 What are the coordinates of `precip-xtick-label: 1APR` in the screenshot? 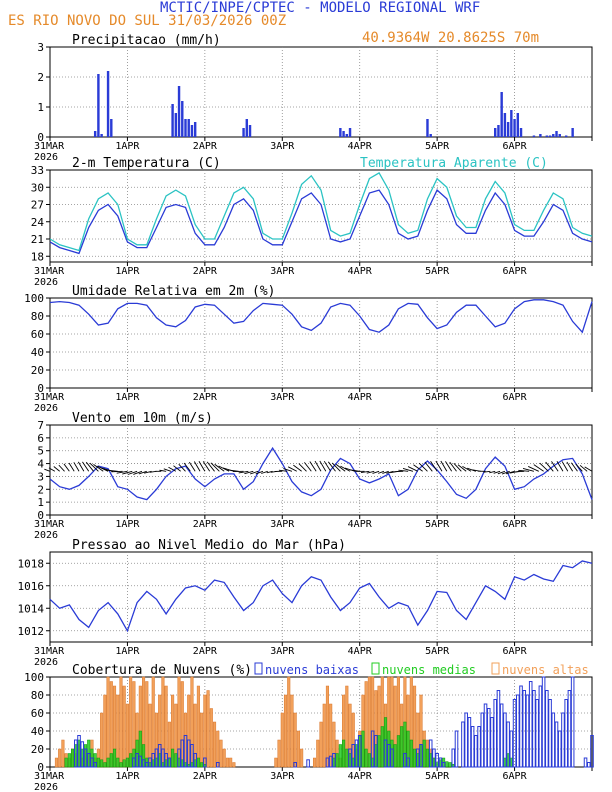 It's located at (127, 146).